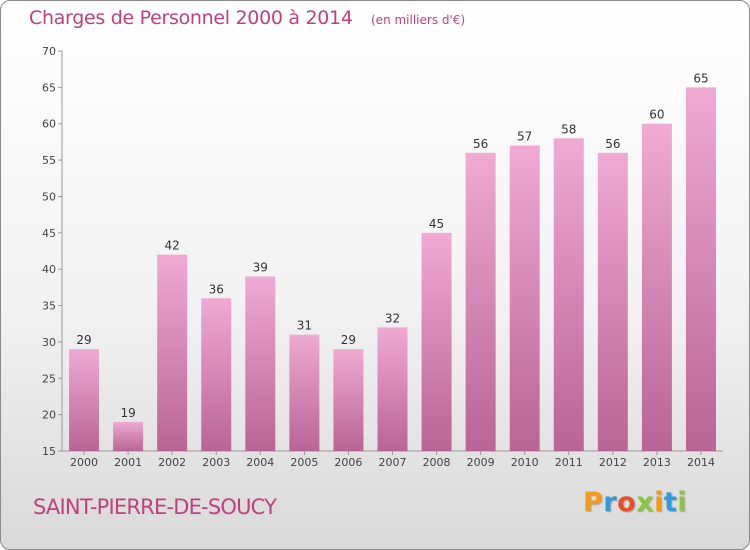 This screenshot has width=750, height=550. I want to click on y-tick-label: 30, so click(49, 342).